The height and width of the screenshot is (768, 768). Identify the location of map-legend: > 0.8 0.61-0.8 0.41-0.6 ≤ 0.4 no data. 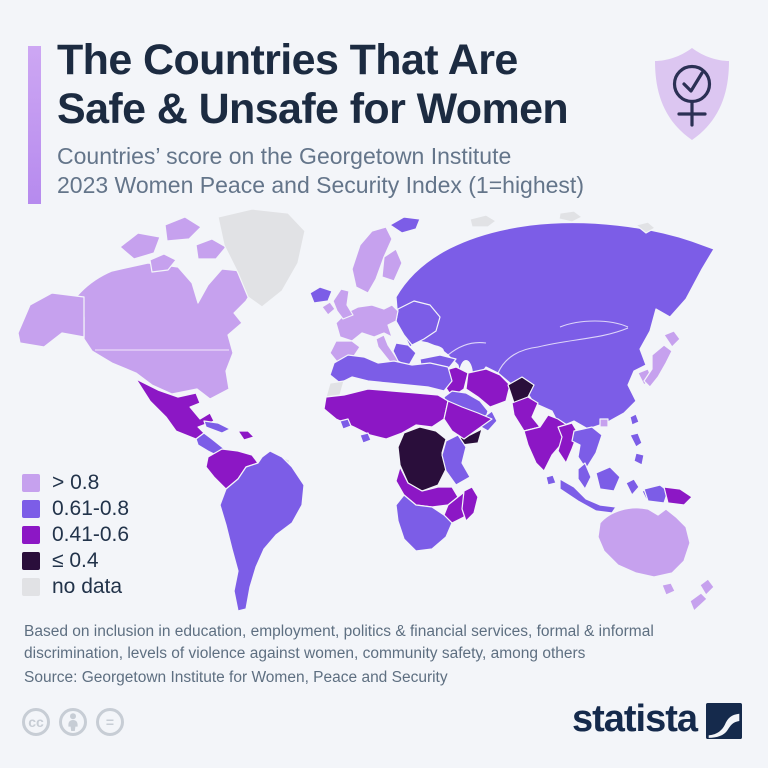
(76, 537).